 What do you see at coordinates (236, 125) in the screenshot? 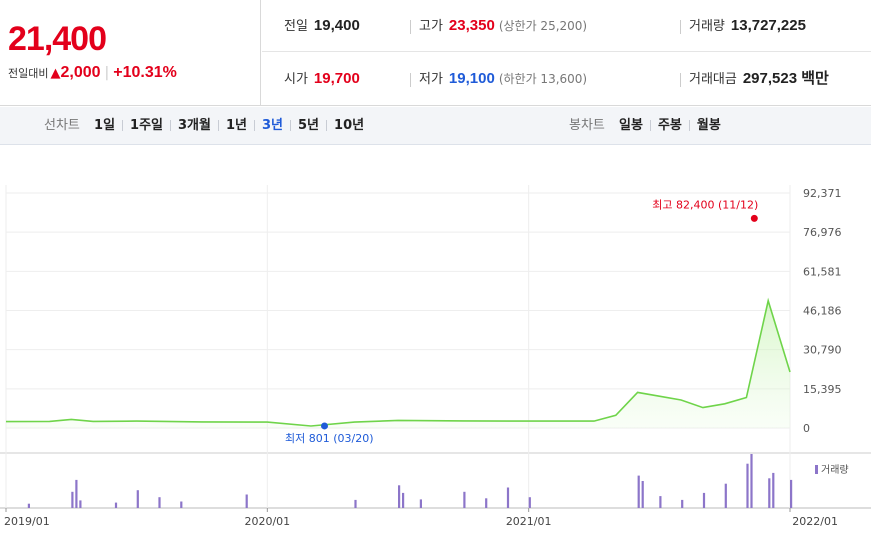
I see `period-tab-4: 1년` at bounding box center [236, 125].